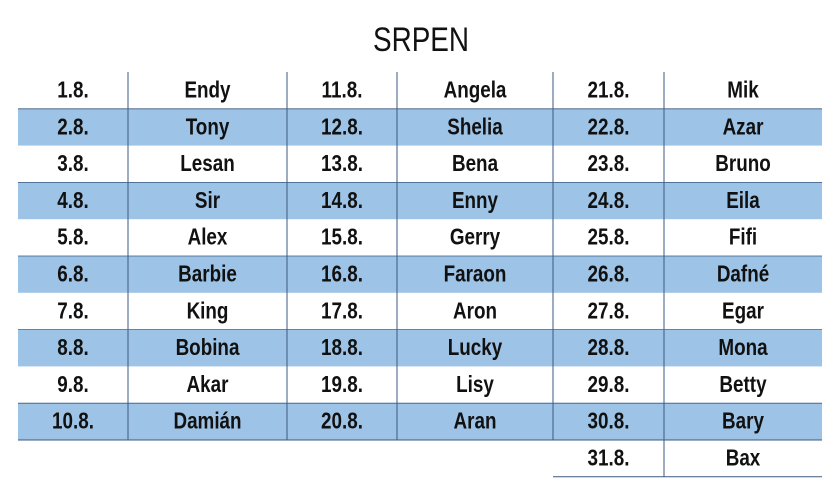 The height and width of the screenshot is (492, 840). What do you see at coordinates (609, 90) in the screenshot?
I see `date-cell: 21.8.` at bounding box center [609, 90].